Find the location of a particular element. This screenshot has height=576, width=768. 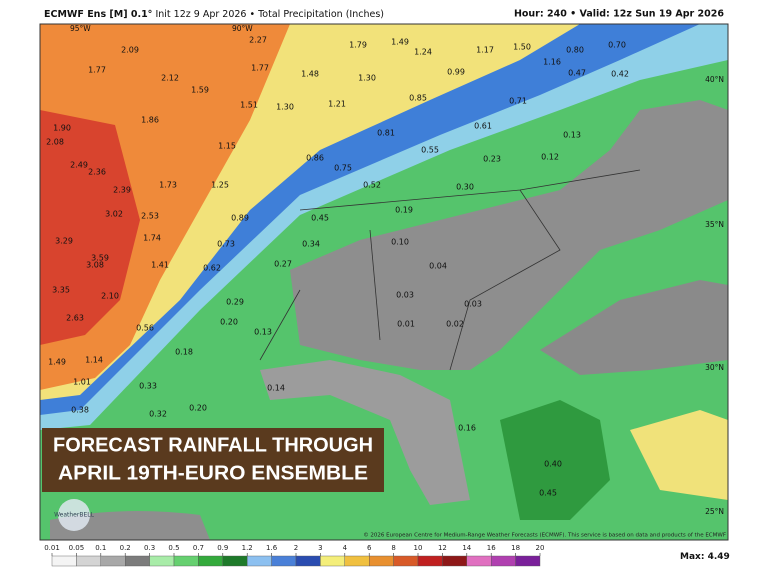

precip-label: 0.30 is located at coordinates (465, 187).